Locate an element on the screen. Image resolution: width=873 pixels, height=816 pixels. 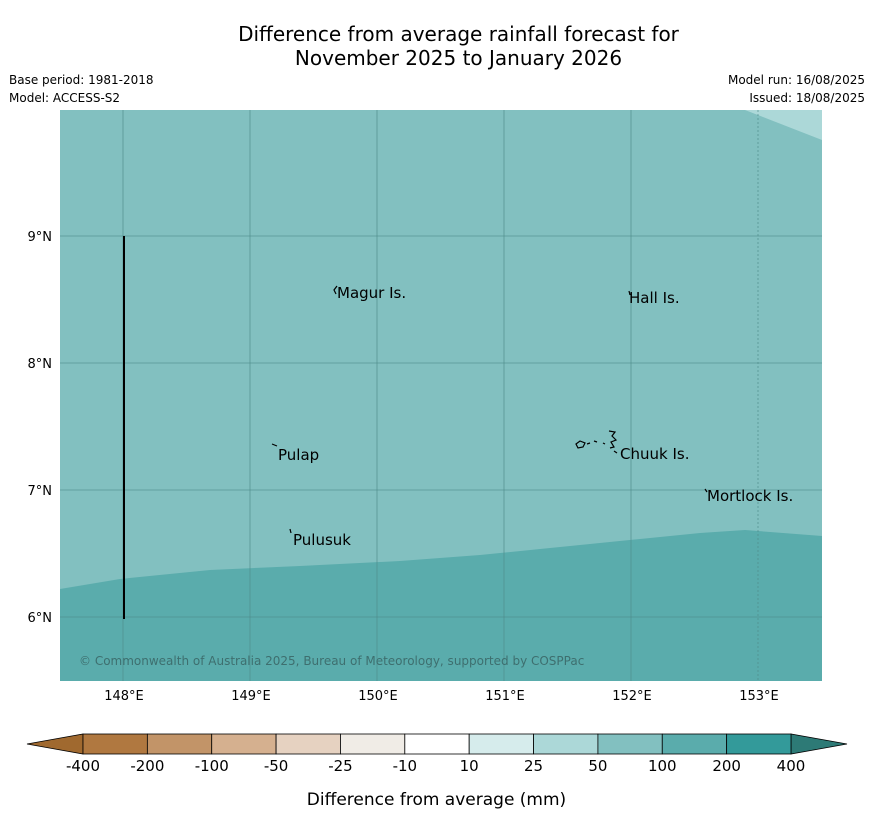
title-line-2: November 2025 to January 2026 is located at coordinates (458, 58).